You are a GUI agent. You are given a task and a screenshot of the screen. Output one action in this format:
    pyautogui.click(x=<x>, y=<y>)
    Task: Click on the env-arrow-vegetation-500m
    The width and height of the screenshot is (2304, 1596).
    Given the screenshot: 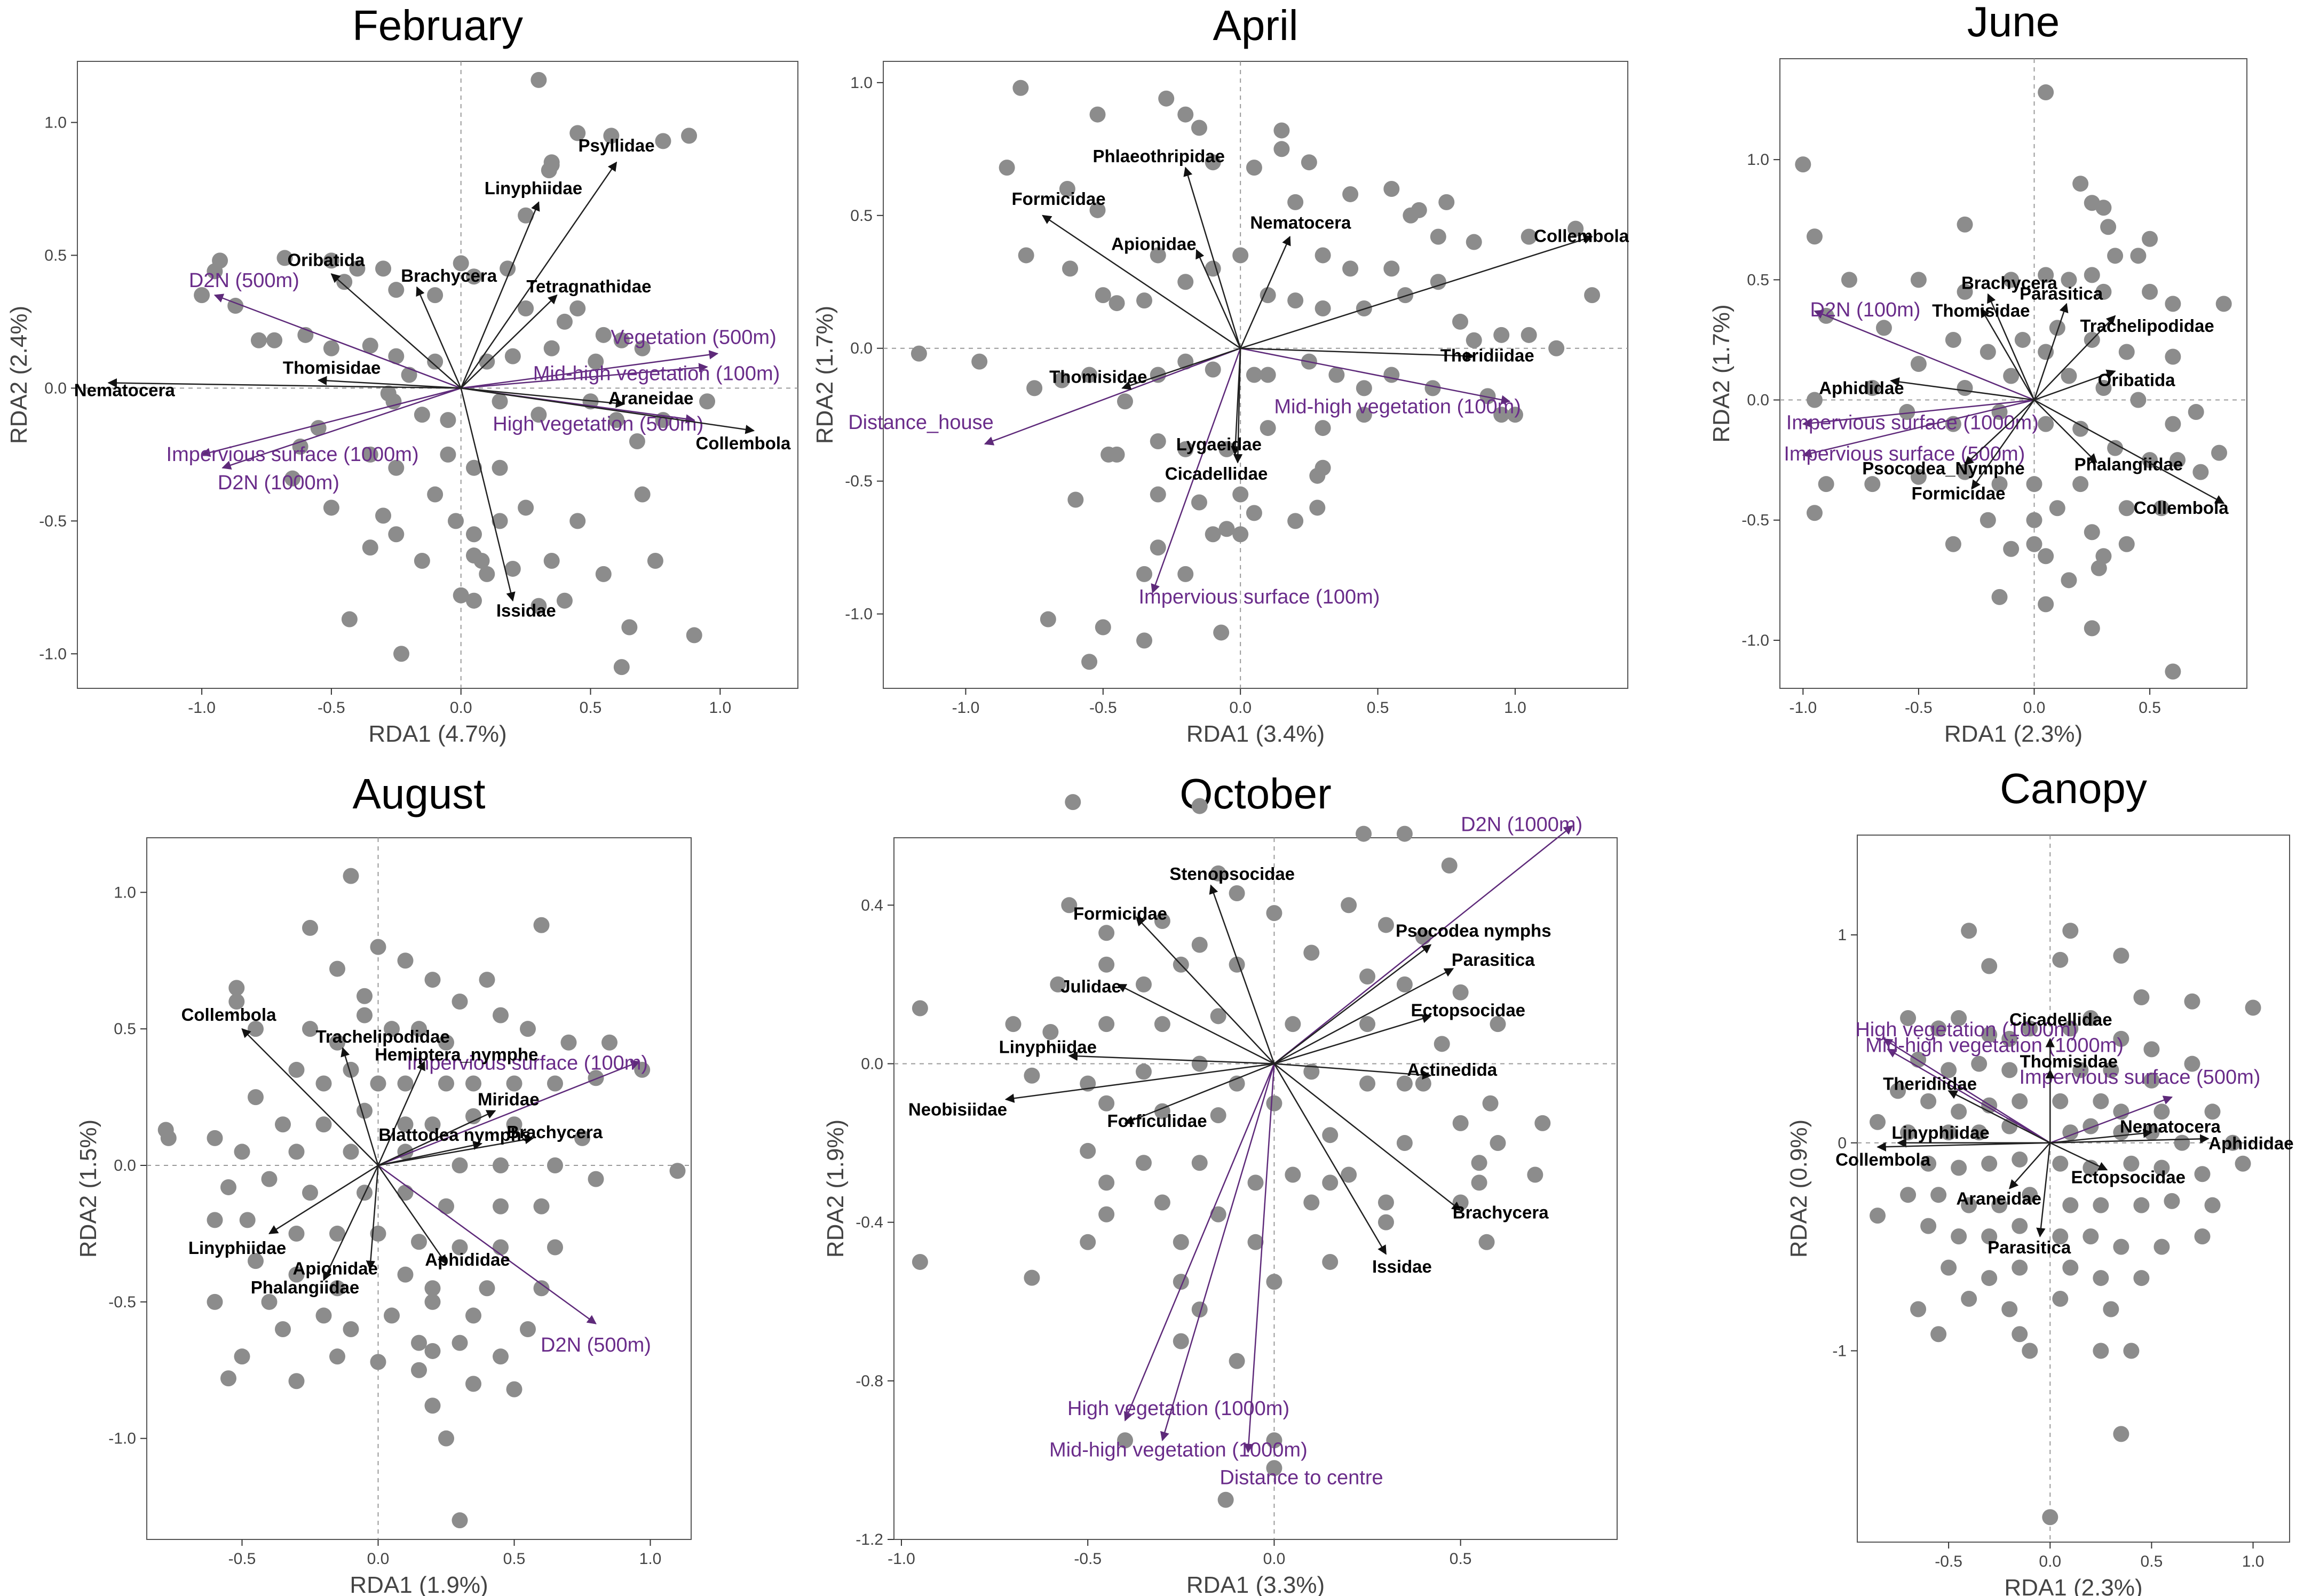 What is the action you would take?
    pyautogui.click(x=590, y=369)
    